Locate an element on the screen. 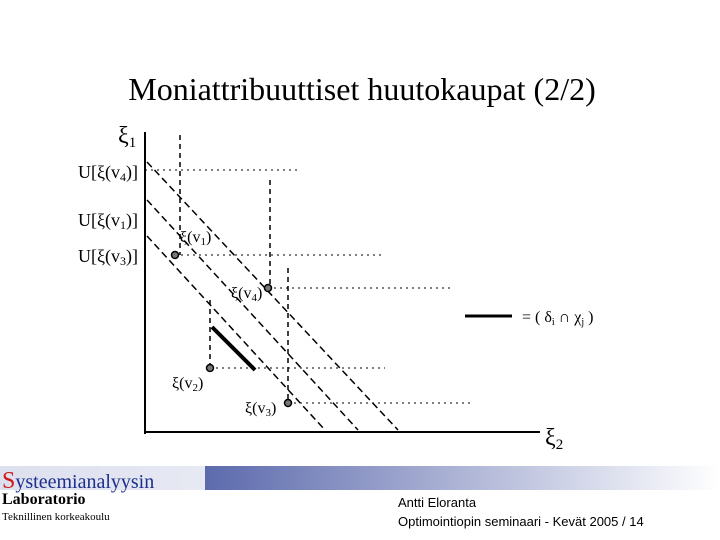  legend-part: ∩ χ is located at coordinates (569, 317).